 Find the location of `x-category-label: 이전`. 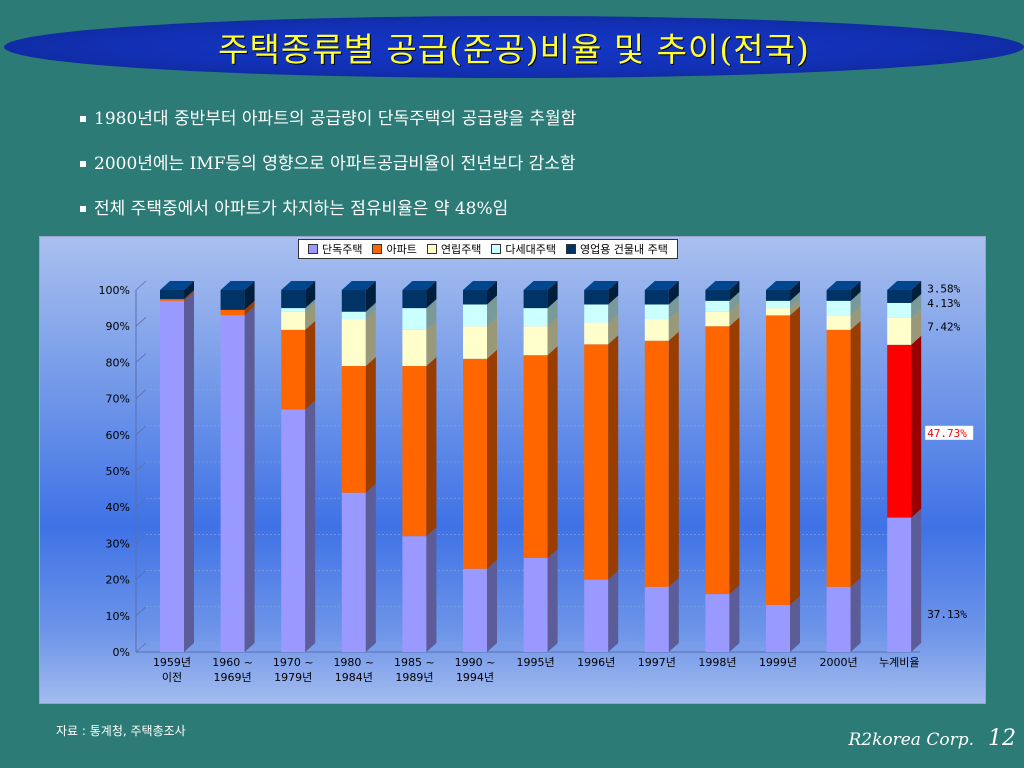

x-category-label: 이전 is located at coordinates (172, 677).